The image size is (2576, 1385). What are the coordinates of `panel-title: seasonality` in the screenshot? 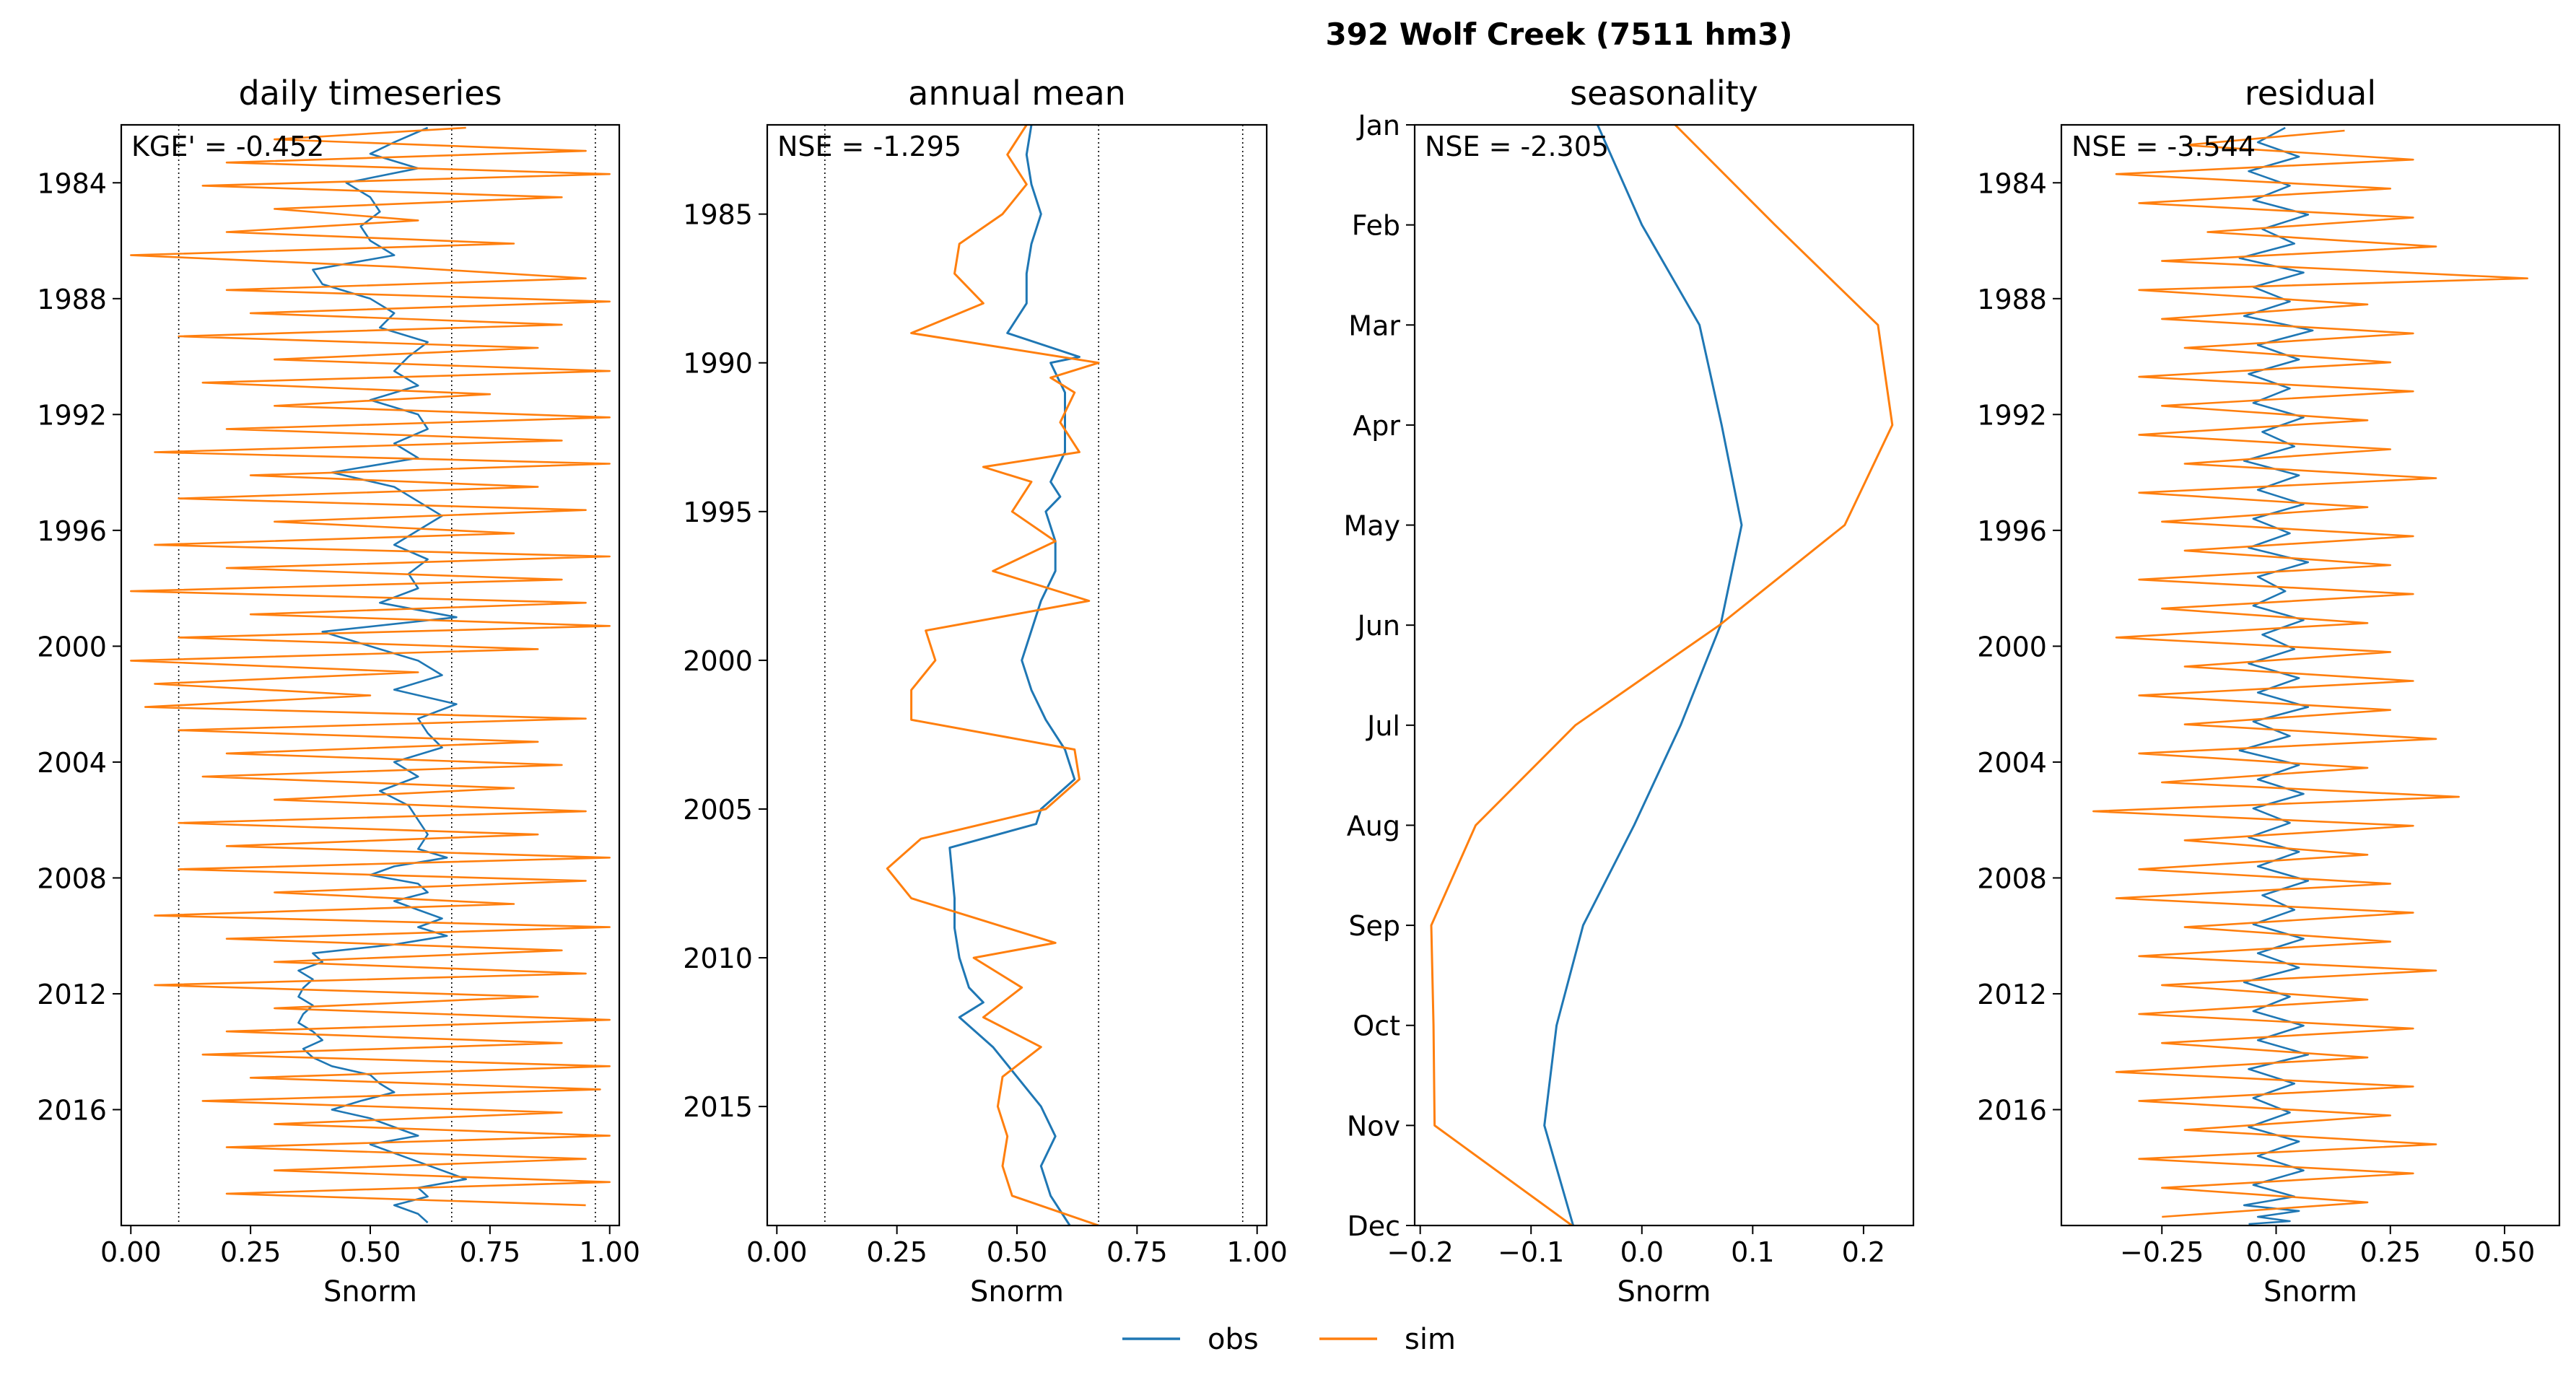 It's located at (1664, 93).